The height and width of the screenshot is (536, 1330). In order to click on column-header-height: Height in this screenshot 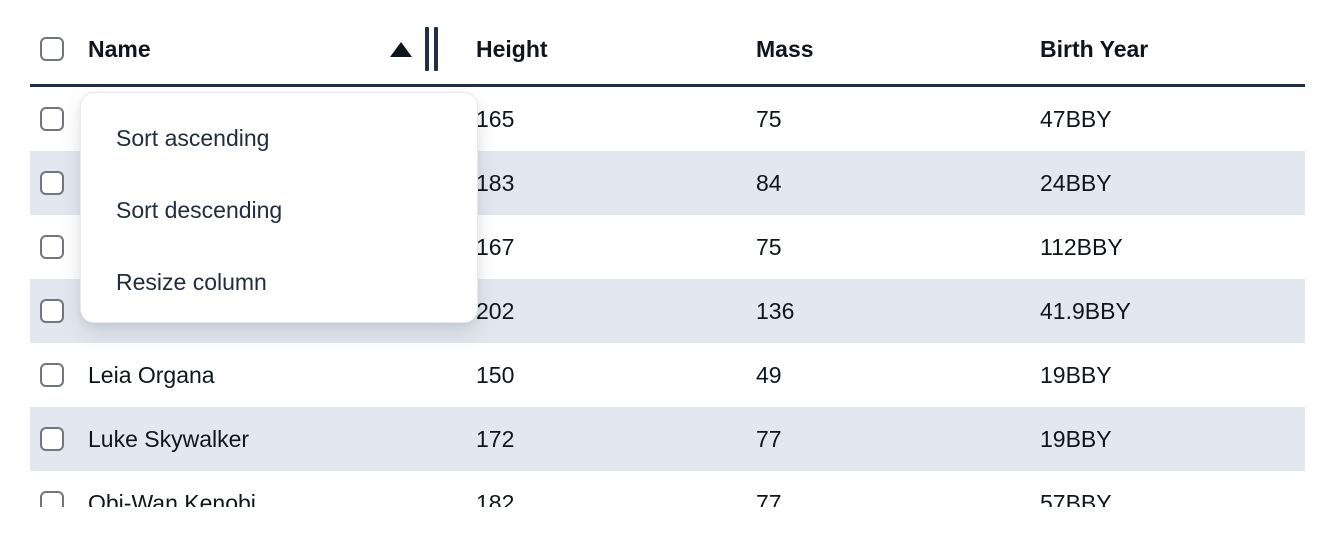, I will do `click(512, 48)`.